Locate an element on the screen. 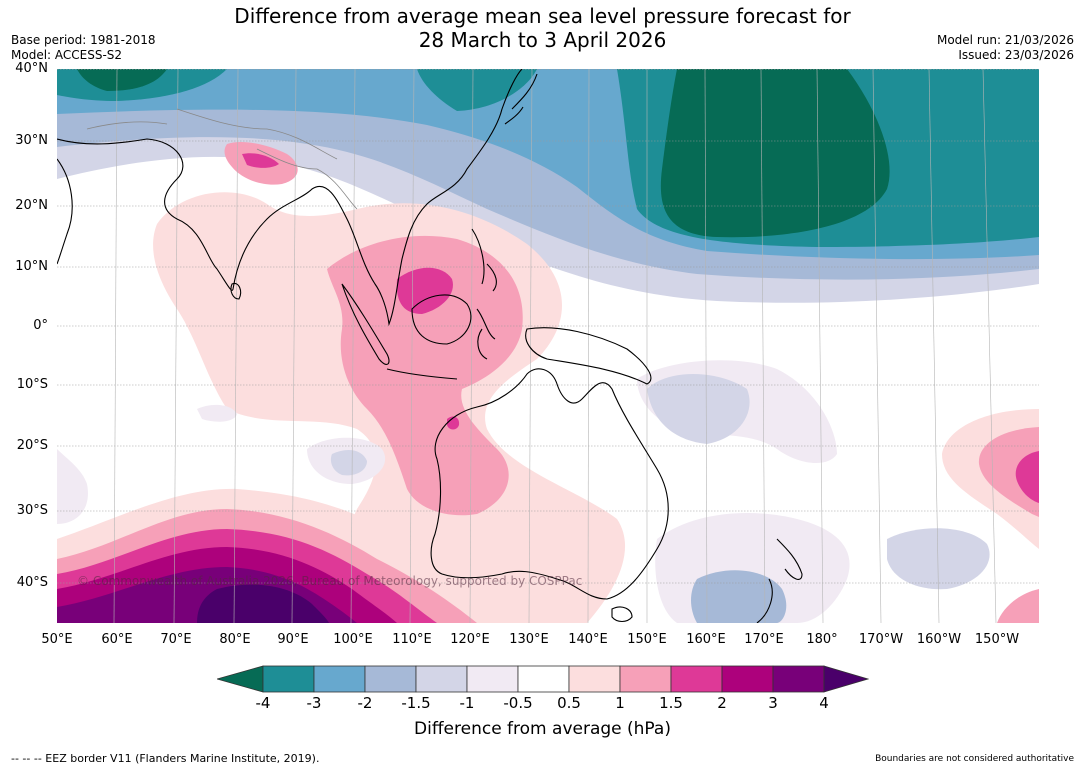 The image size is (1085, 770). arabia-coastline is located at coordinates (65, 211).